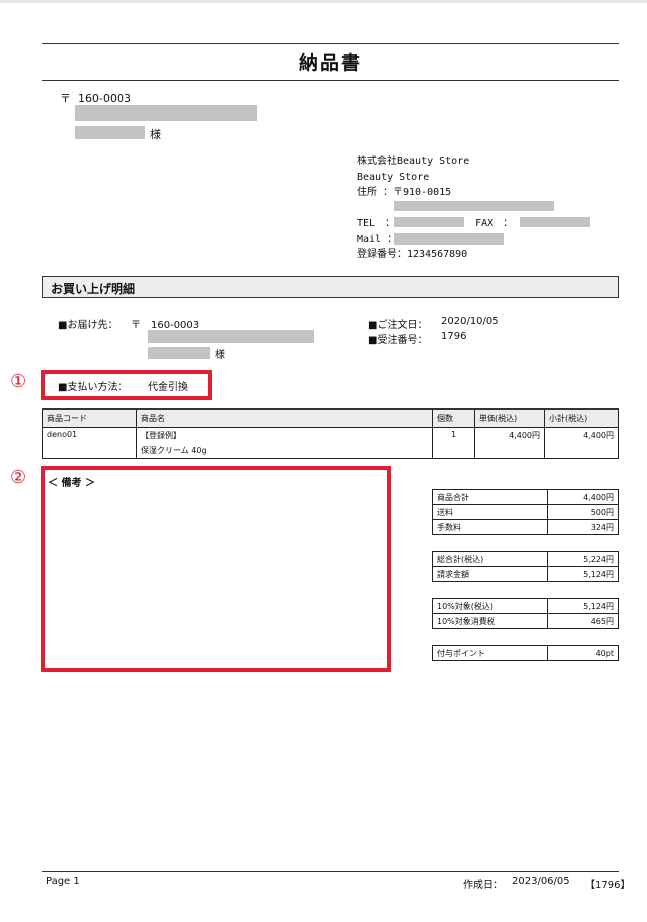 Image resolution: width=647 pixels, height=922 pixels. Describe the element at coordinates (583, 559) in the screenshot. I see `summary-value: 5,224円` at that location.